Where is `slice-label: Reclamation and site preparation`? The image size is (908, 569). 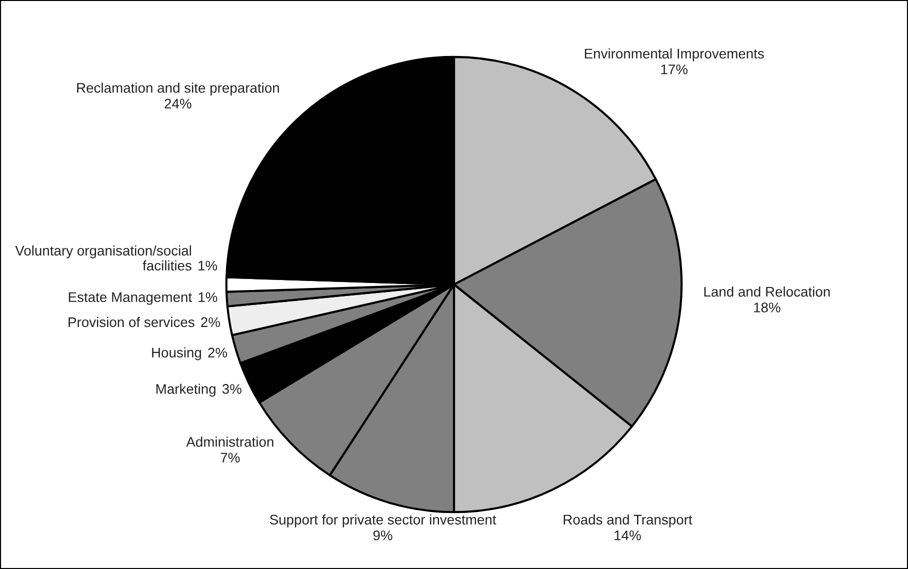 slice-label: Reclamation and site preparation is located at coordinates (178, 89).